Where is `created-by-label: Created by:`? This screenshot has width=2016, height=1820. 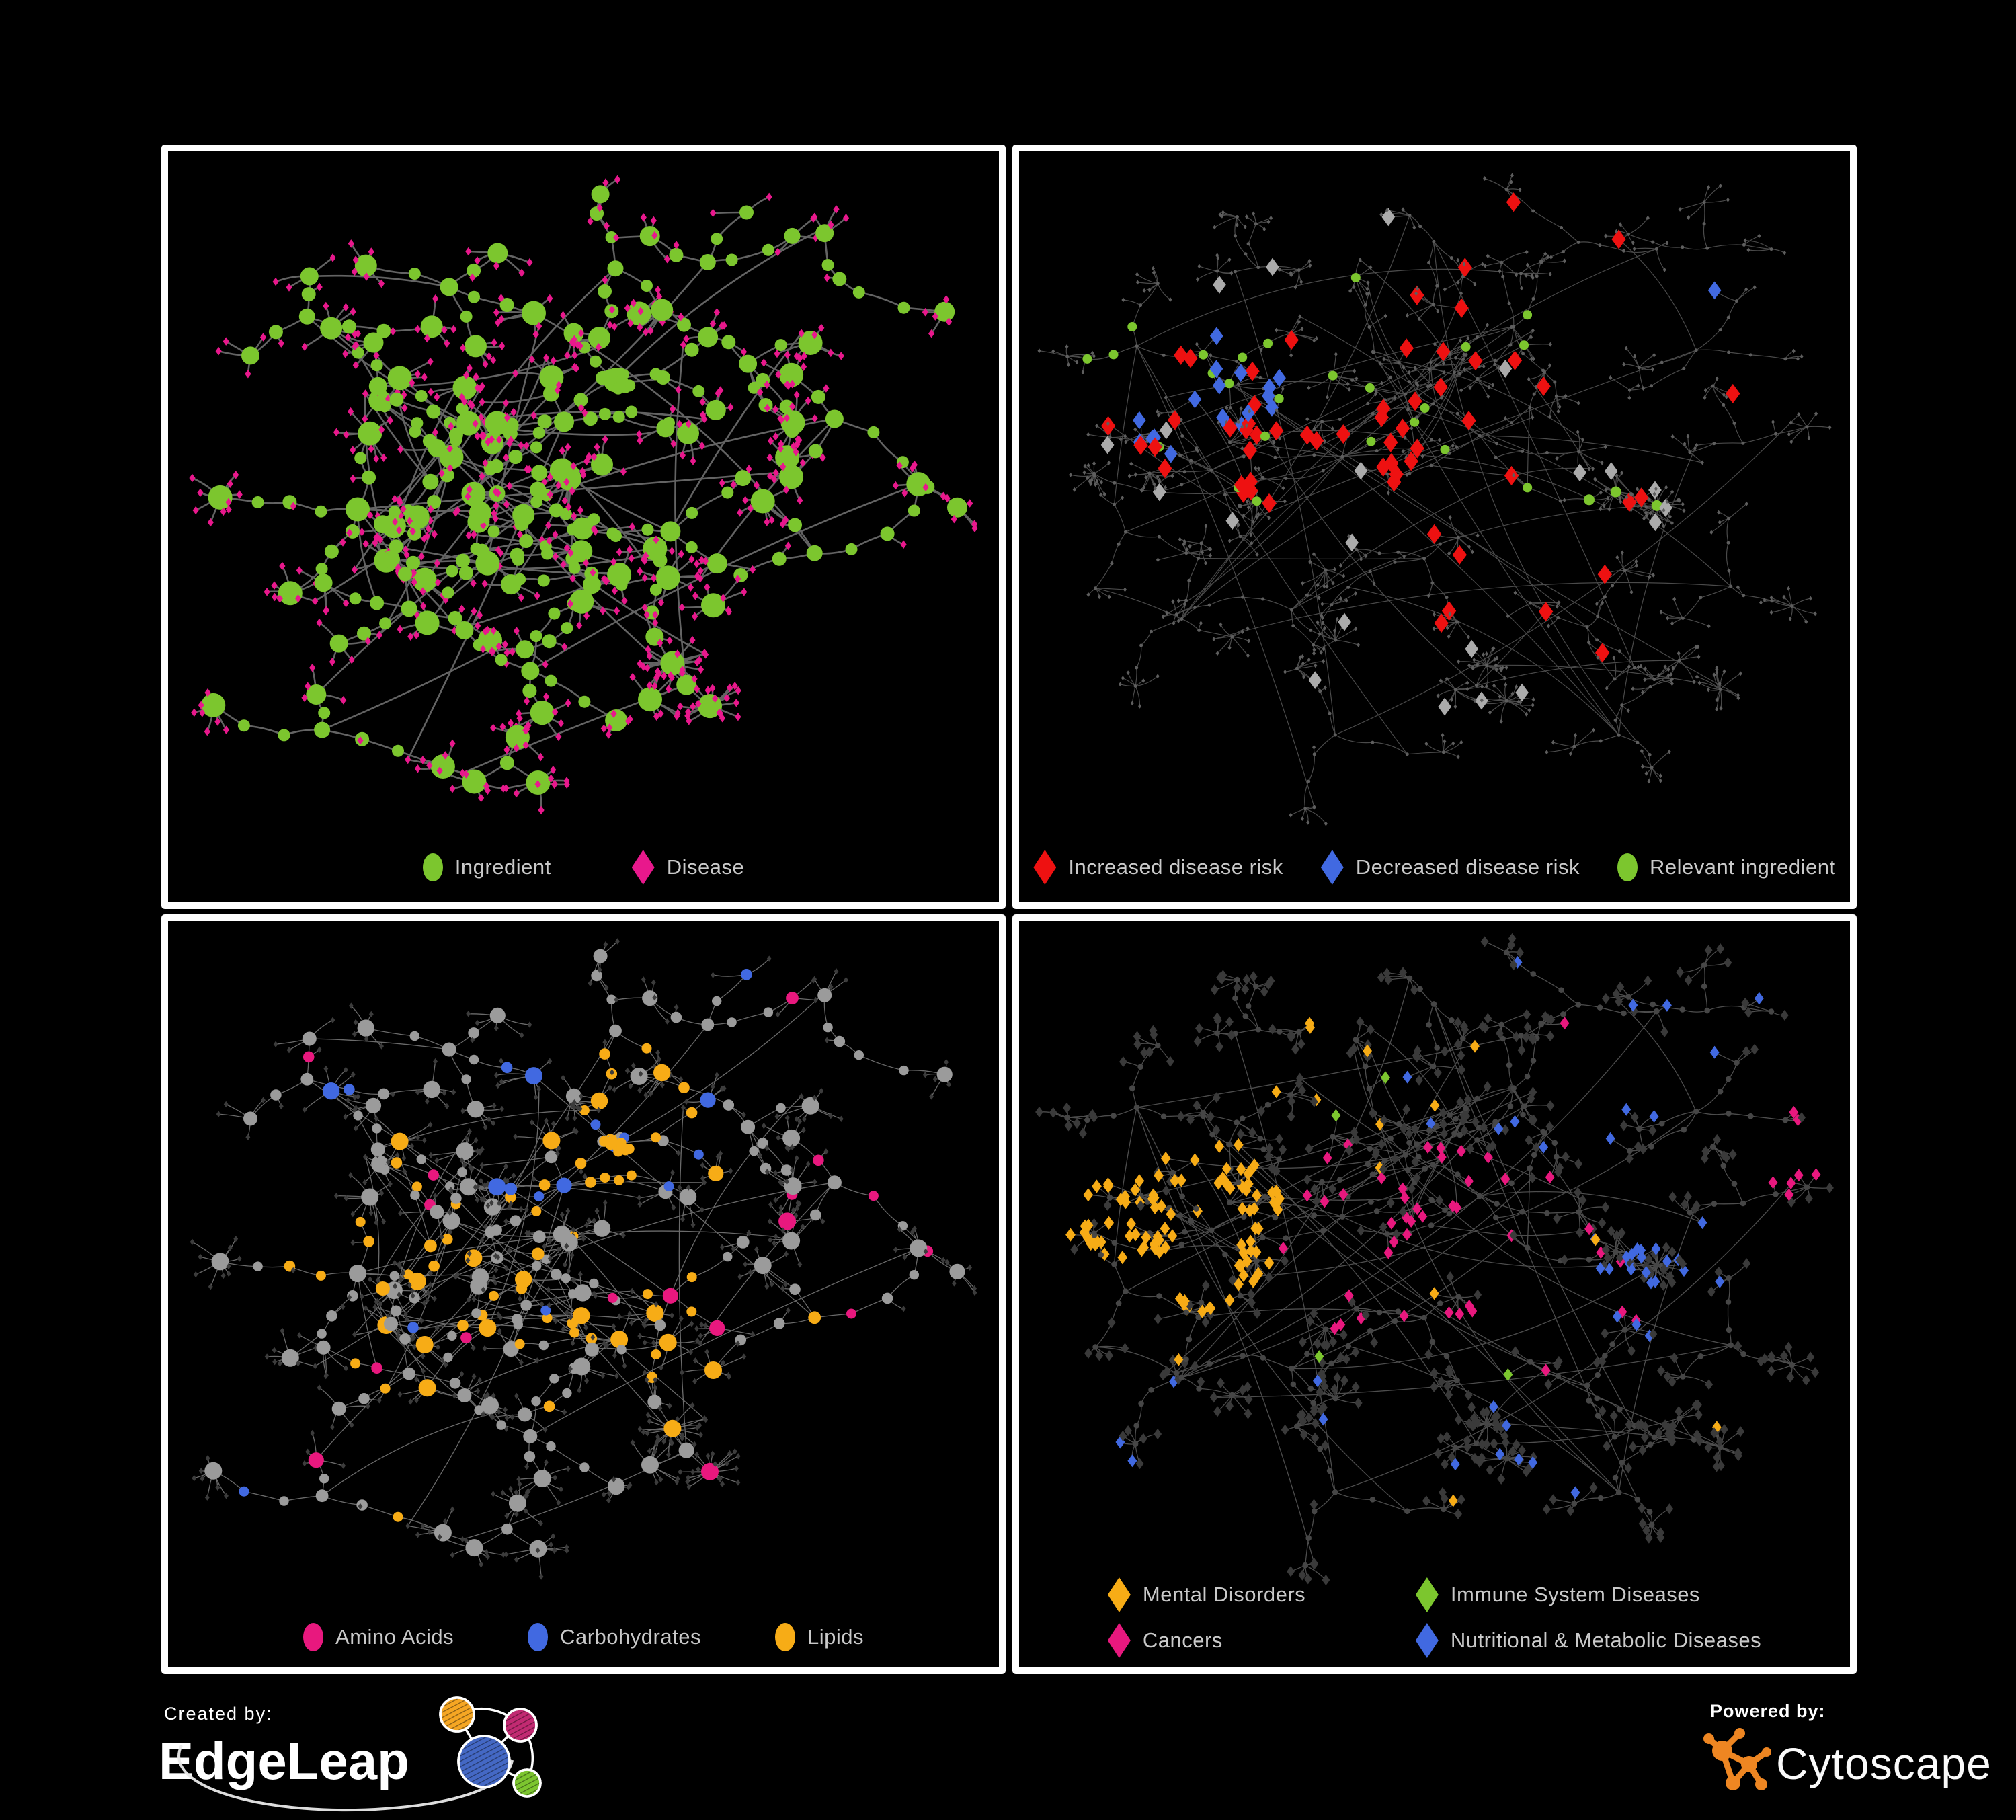
created-by-label: Created by: is located at coordinates (218, 1714).